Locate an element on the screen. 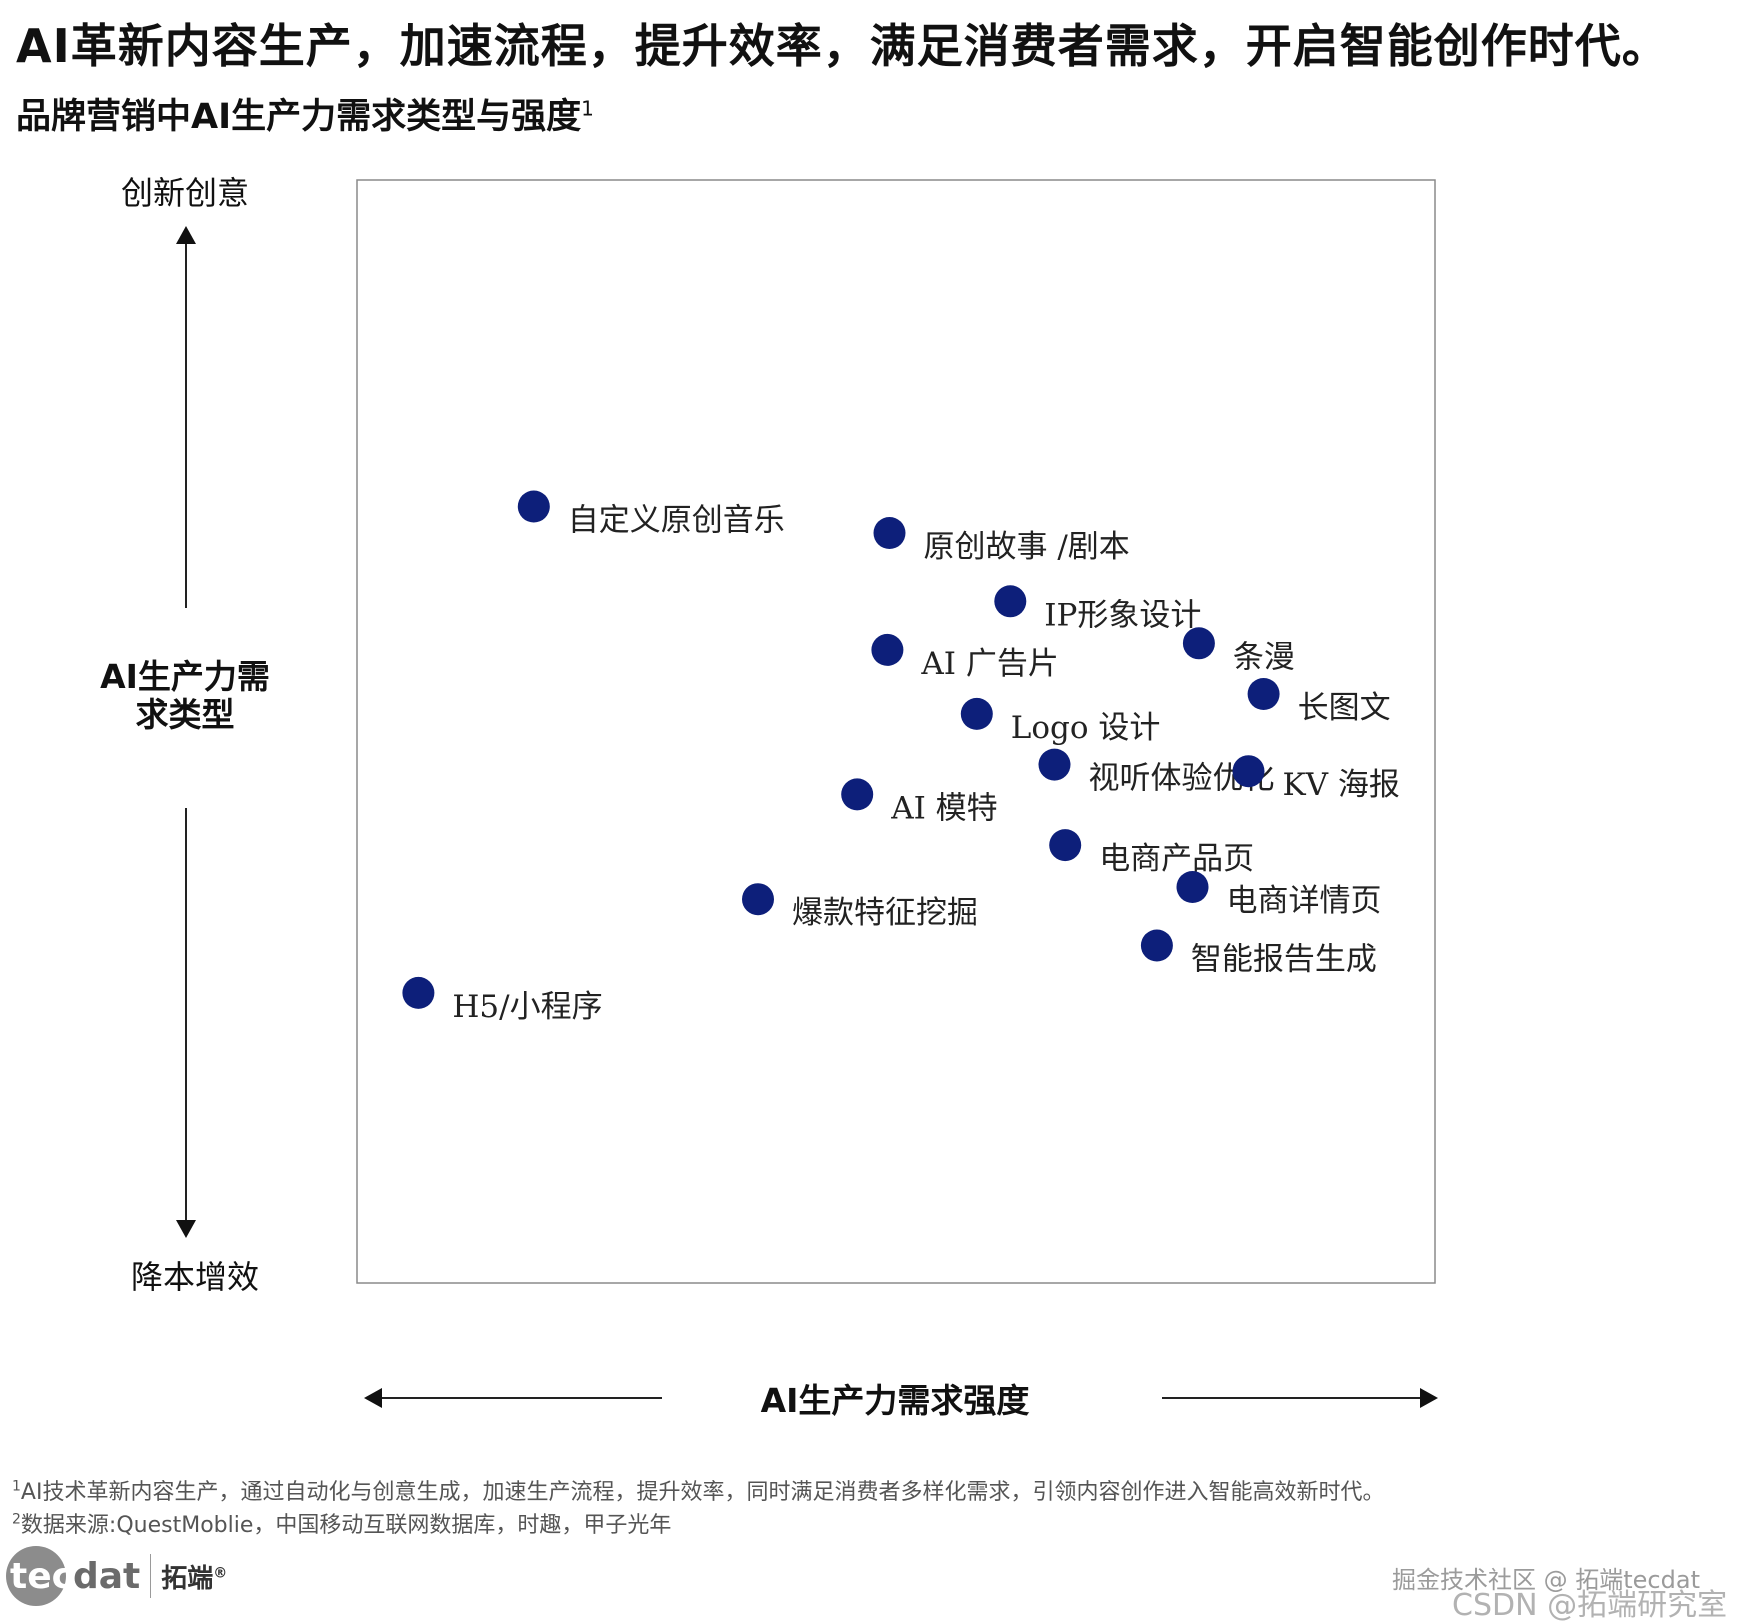 This screenshot has width=1741, height=1624. footnote-2-mark: 2 is located at coordinates (16, 1519).